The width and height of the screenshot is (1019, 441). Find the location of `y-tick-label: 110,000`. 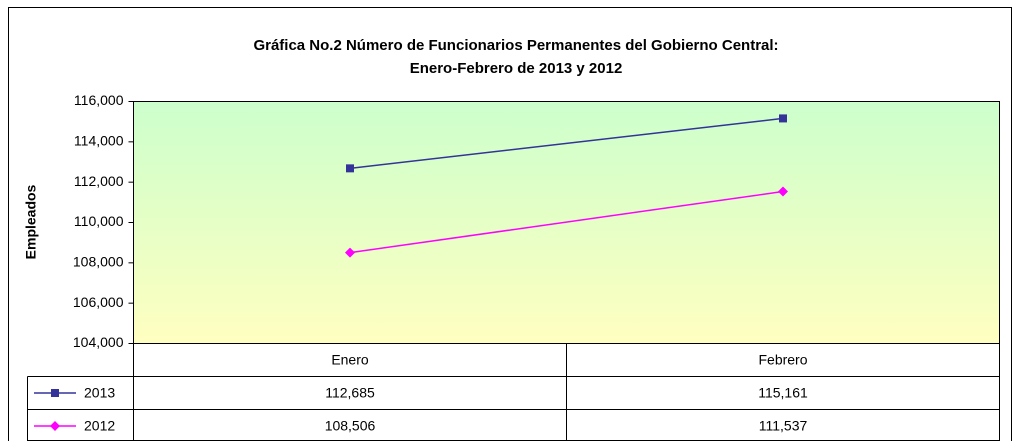

y-tick-label: 110,000 is located at coordinates (99, 221).